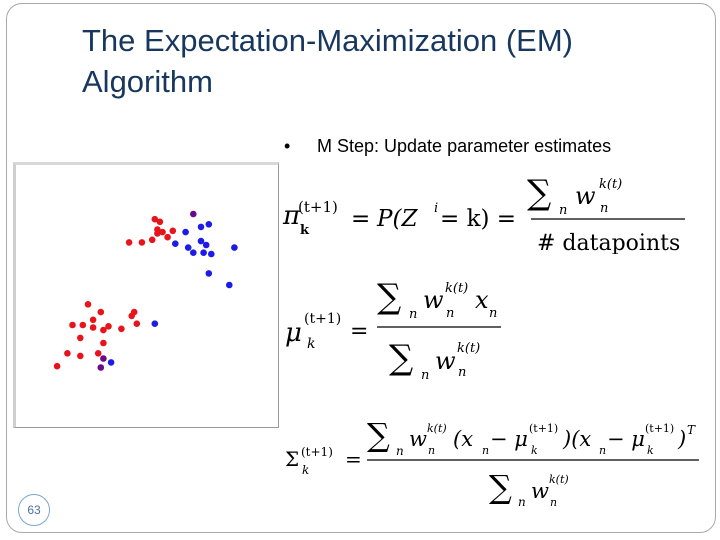 Image resolution: width=720 pixels, height=540 pixels. Describe the element at coordinates (500, 487) in the screenshot. I see `sigma-den-sum: ∑` at that location.